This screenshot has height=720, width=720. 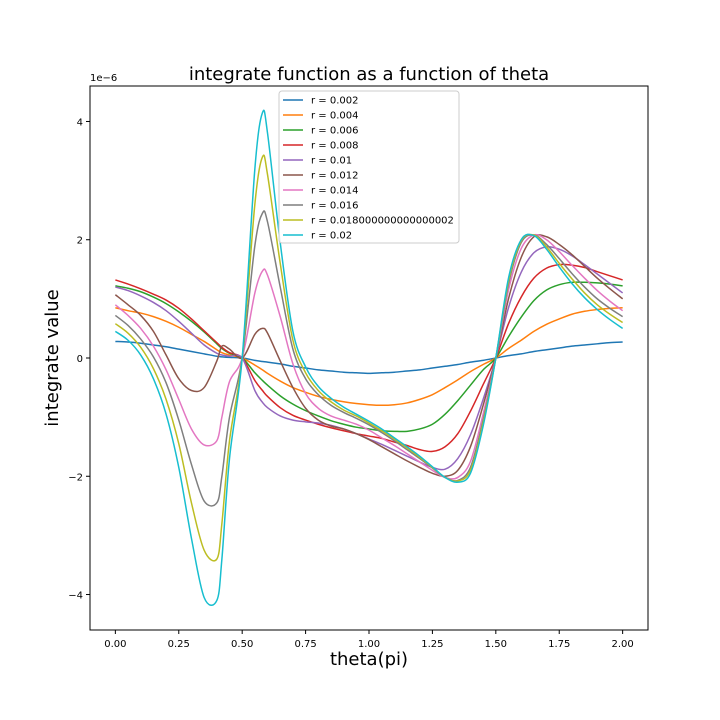 What do you see at coordinates (334, 176) in the screenshot?
I see `legend-label-6: r = 0.012` at bounding box center [334, 176].